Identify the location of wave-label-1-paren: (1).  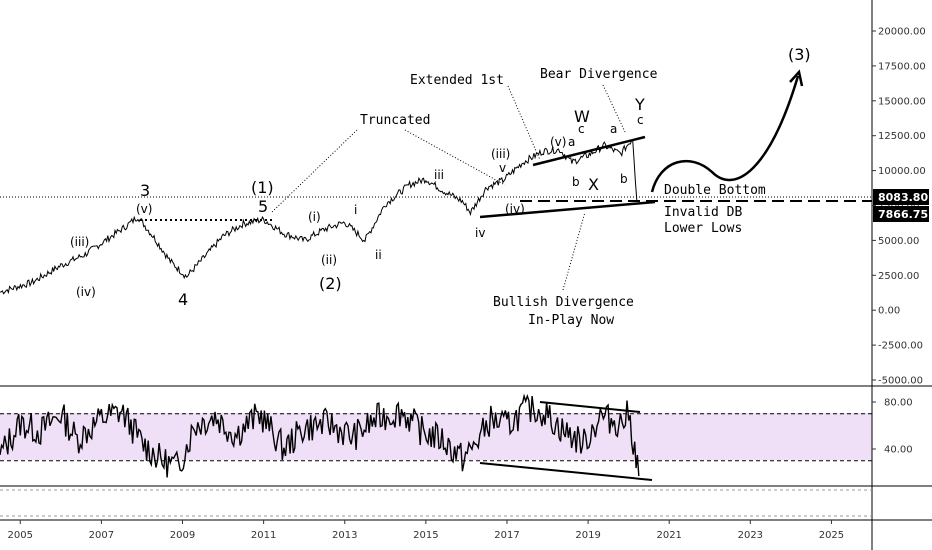
(262, 187).